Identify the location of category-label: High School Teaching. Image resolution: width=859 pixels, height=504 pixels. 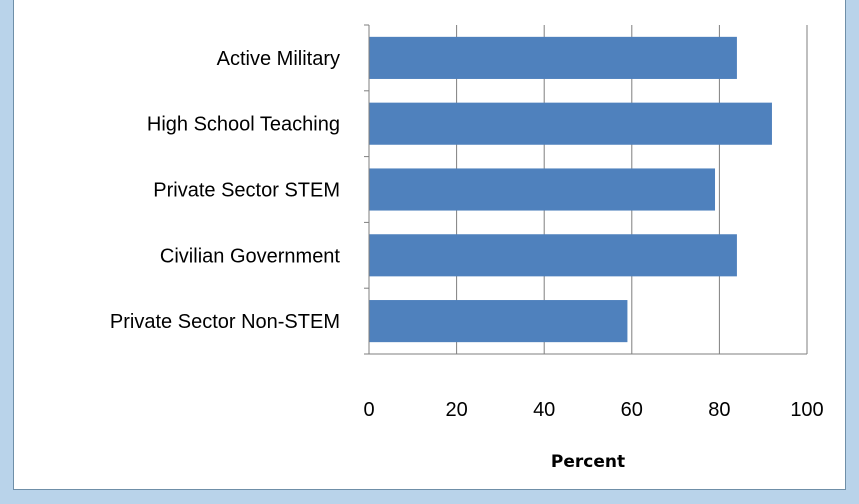
(243, 125).